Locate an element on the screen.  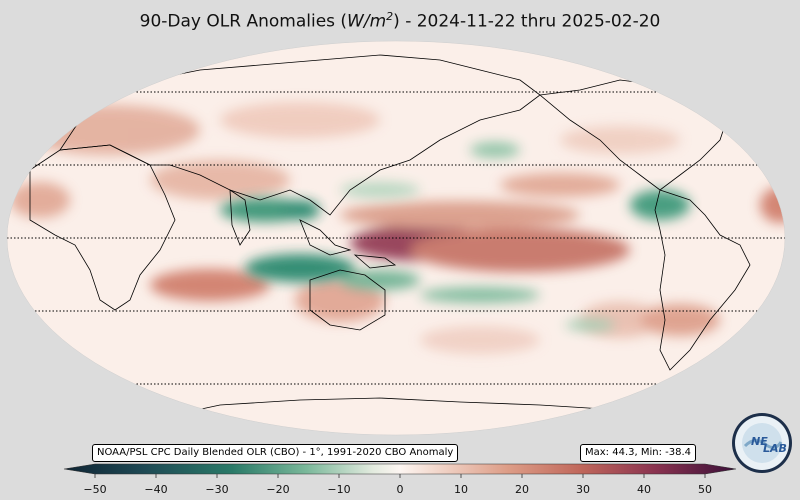
logo-text-lab: LAB is located at coordinates (775, 448).